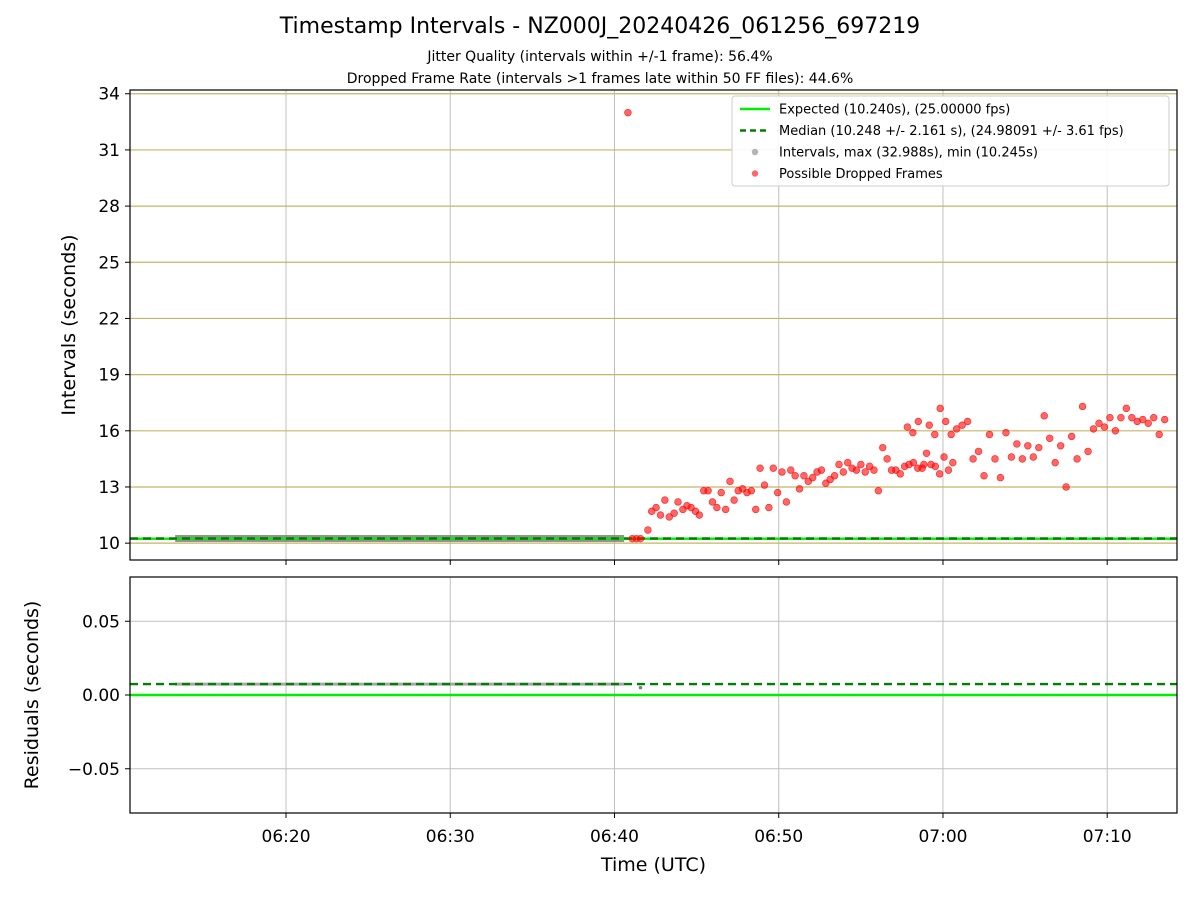 This screenshot has height=900, width=1200. I want to click on ytick-label-top-5: 25, so click(109, 263).